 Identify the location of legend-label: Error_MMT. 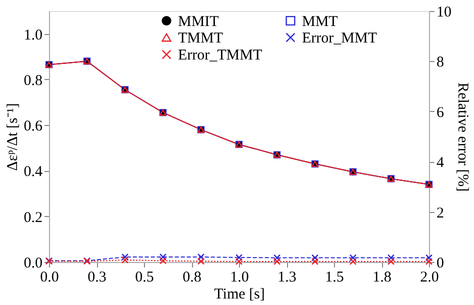
(339, 38).